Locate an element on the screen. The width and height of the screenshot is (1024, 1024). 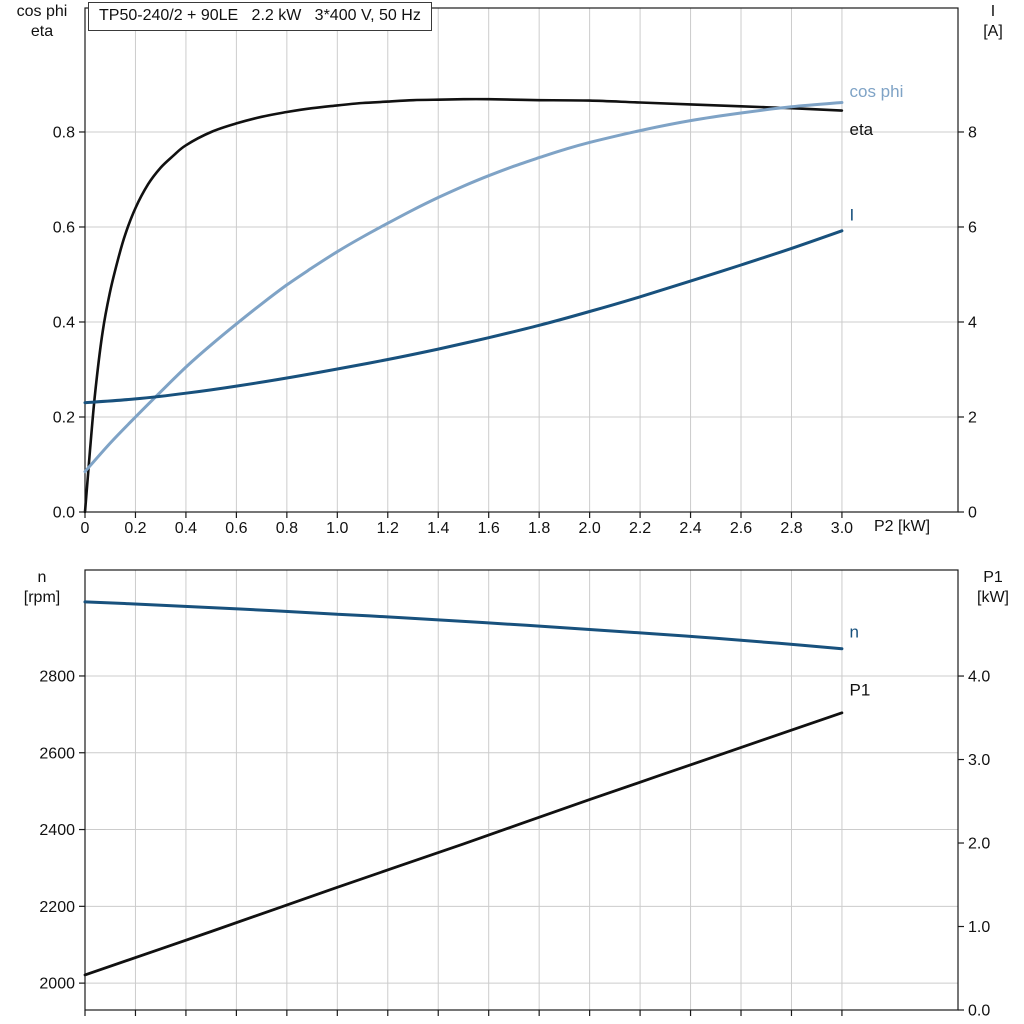
left-axis-title-top-chart: cos phi eta is located at coordinates (42, 22).